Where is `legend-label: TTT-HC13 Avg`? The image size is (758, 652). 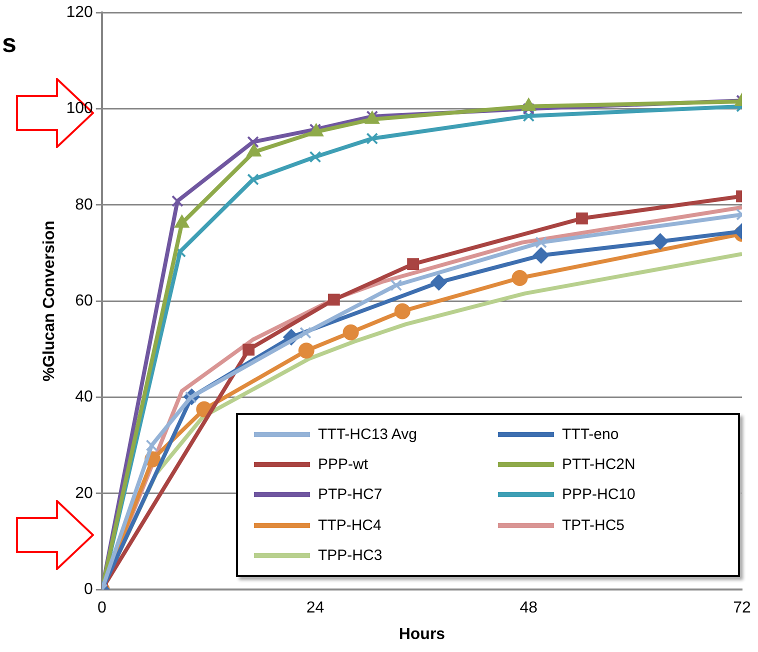
legend-label: TTT-HC13 Avg is located at coordinates (367, 434).